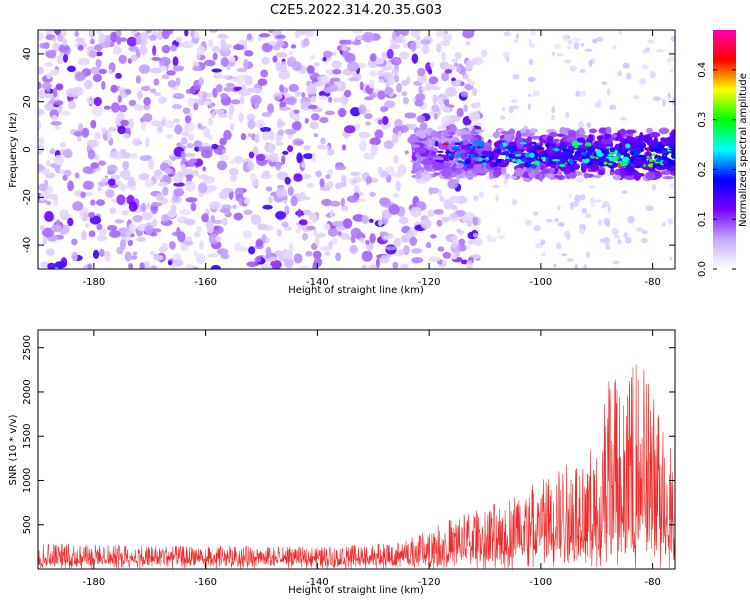  I want to click on colorbar-ticks: 0.0 0.1 0.2 0.3 0.4, so click(716, 169).